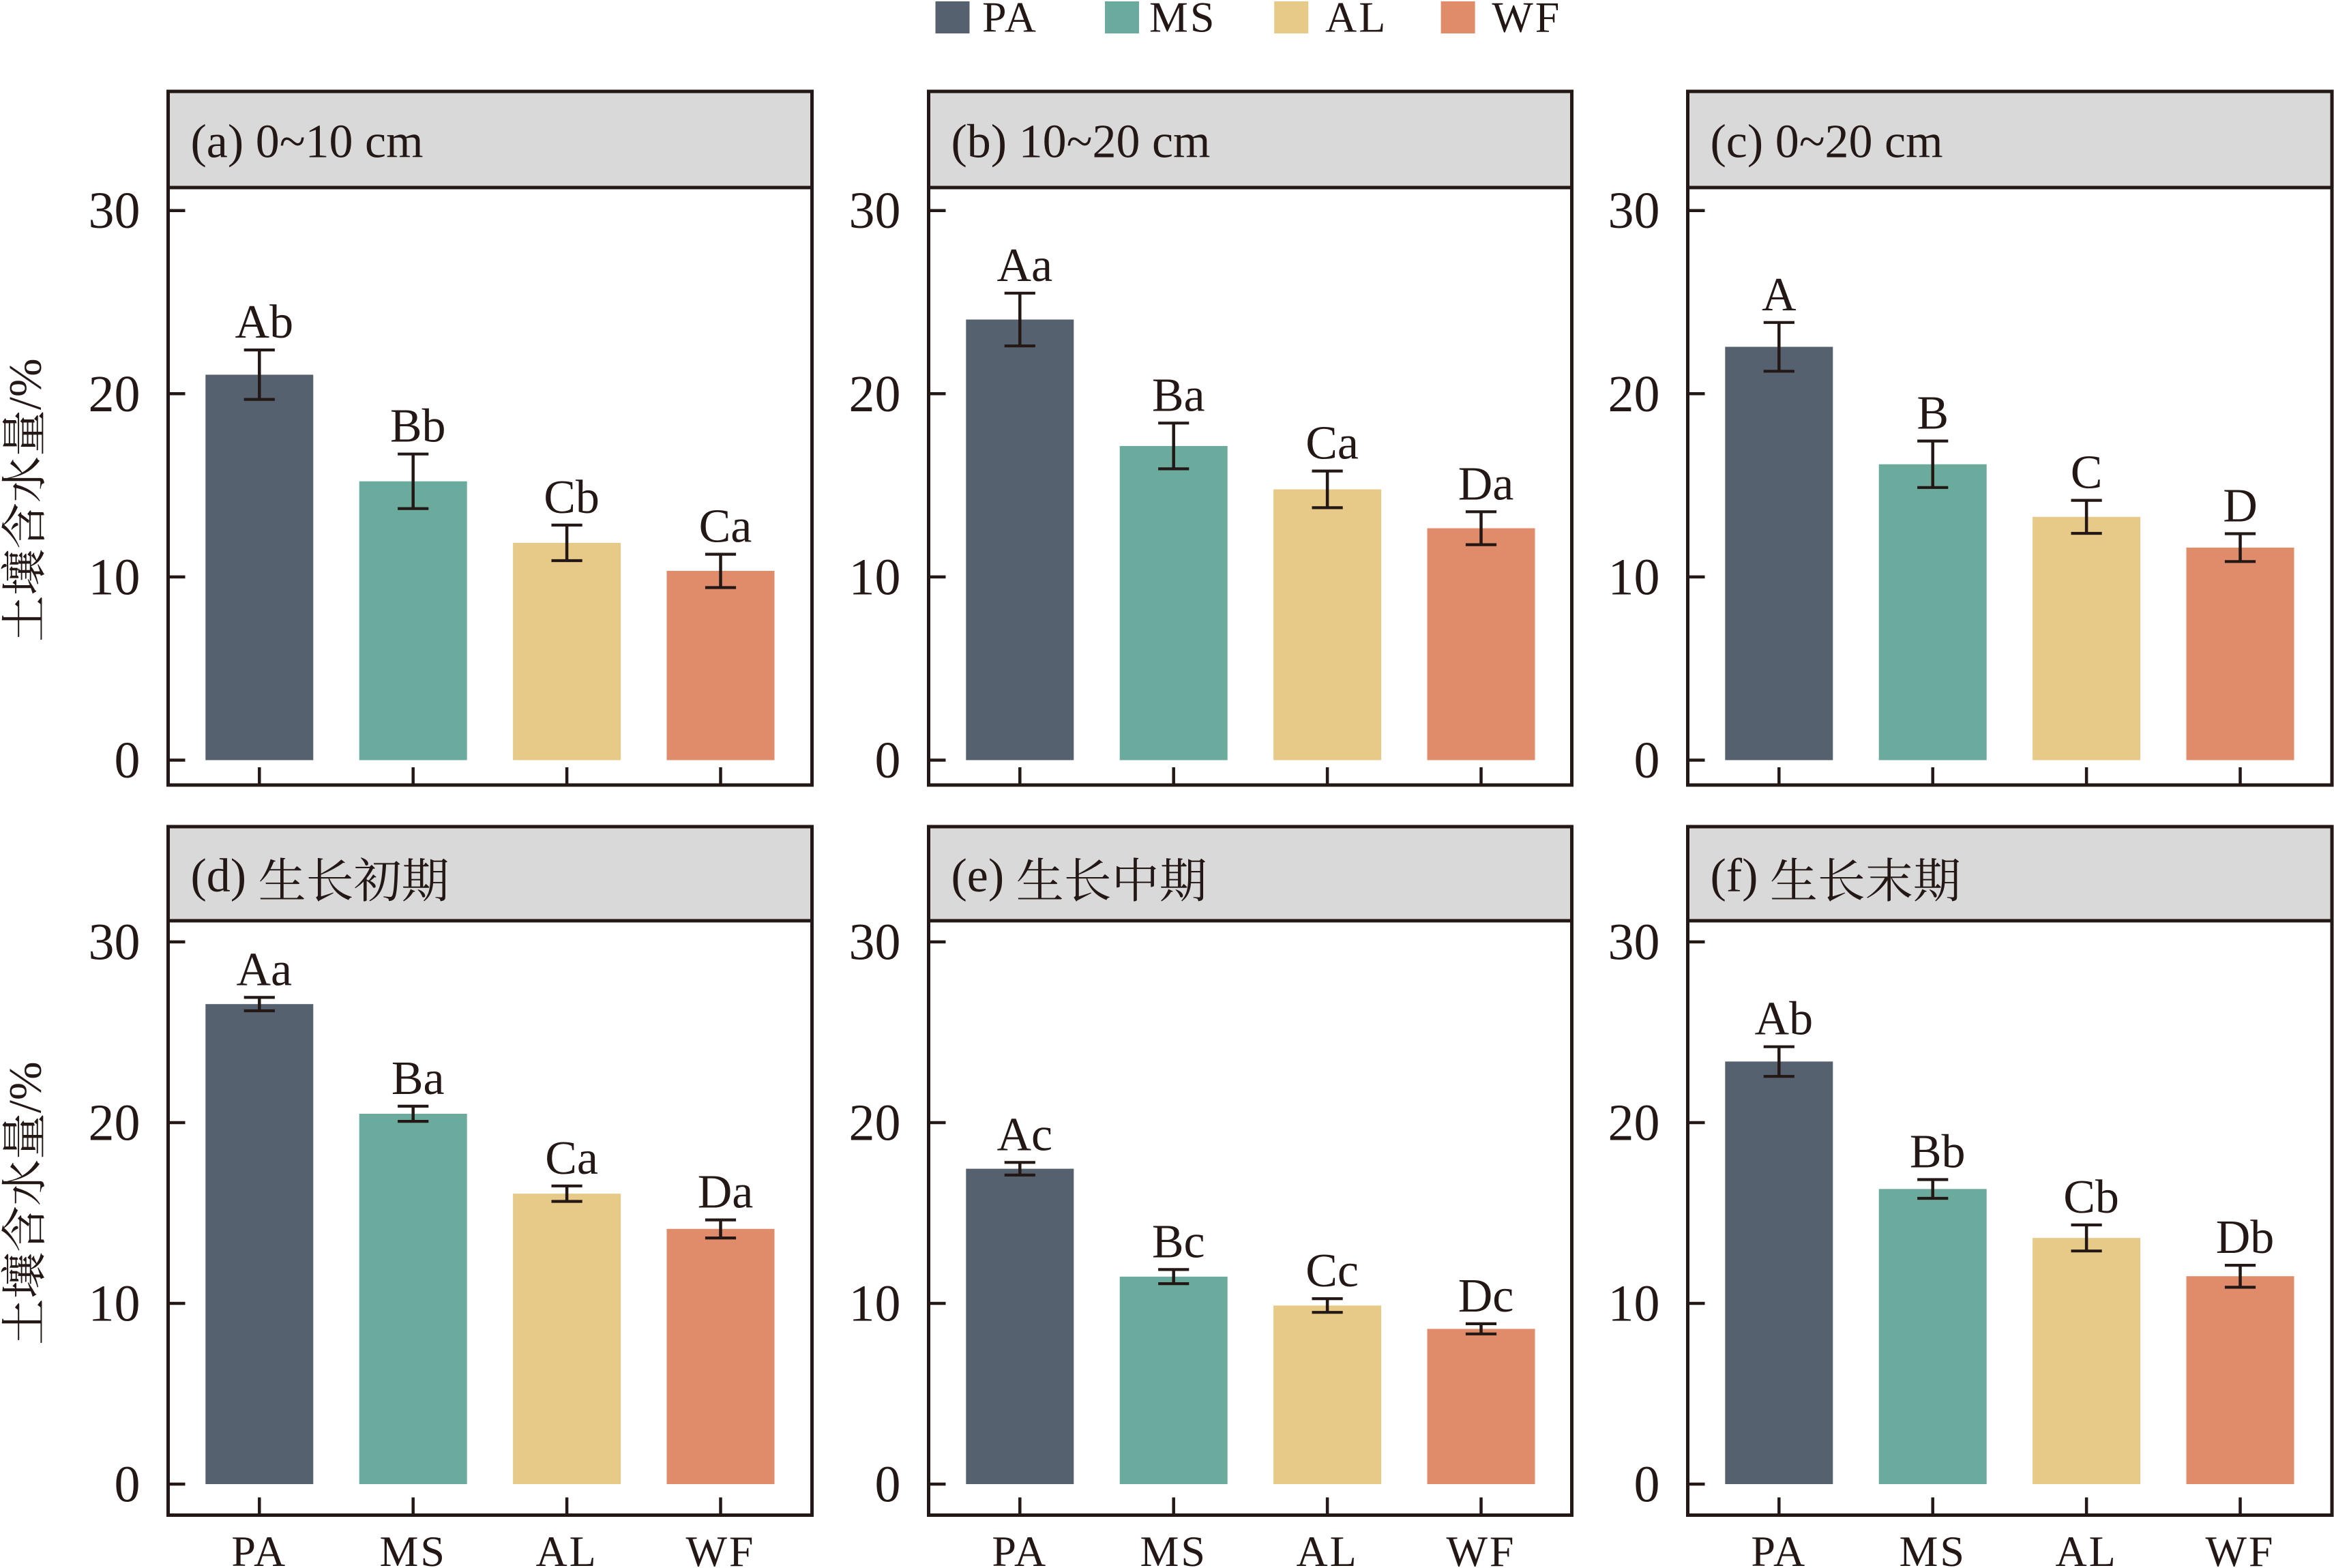 Image resolution: width=2334 pixels, height=1568 pixels. Describe the element at coordinates (2087, 473) in the screenshot. I see `svg-text: C` at that location.